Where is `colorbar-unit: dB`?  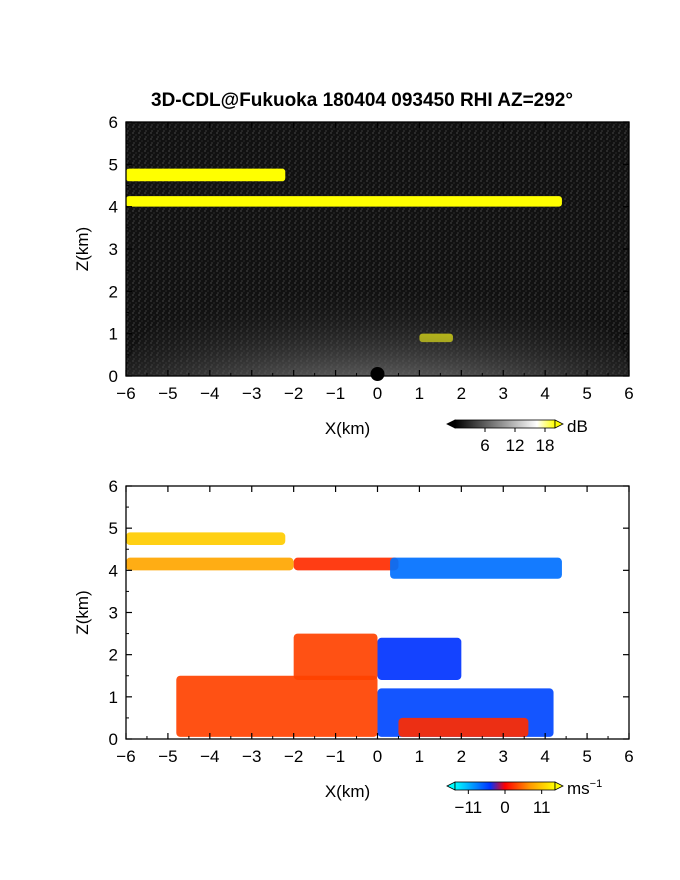 colorbar-unit: dB is located at coordinates (577, 426).